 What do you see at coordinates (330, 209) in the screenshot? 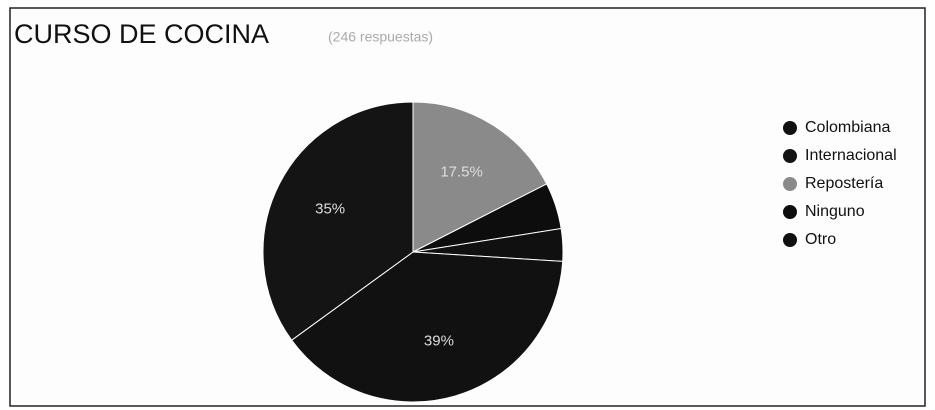
I see `slice-label: 35%` at bounding box center [330, 209].